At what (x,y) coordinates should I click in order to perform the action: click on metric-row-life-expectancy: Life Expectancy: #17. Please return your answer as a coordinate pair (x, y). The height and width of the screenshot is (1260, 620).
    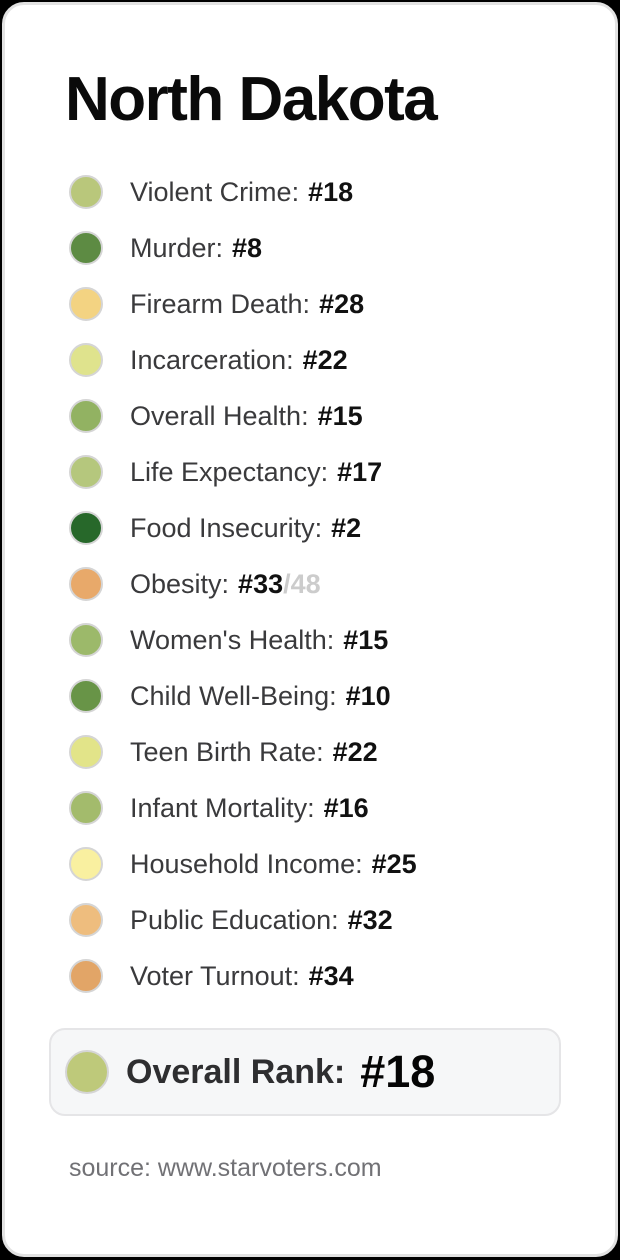
    Looking at the image, I should click on (243, 472).